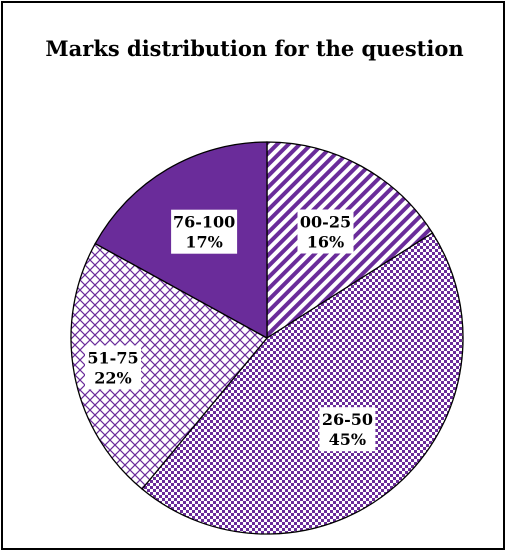 This screenshot has width=509, height=553. What do you see at coordinates (254, 48) in the screenshot?
I see `chart-title: Marks distribution for the question` at bounding box center [254, 48].